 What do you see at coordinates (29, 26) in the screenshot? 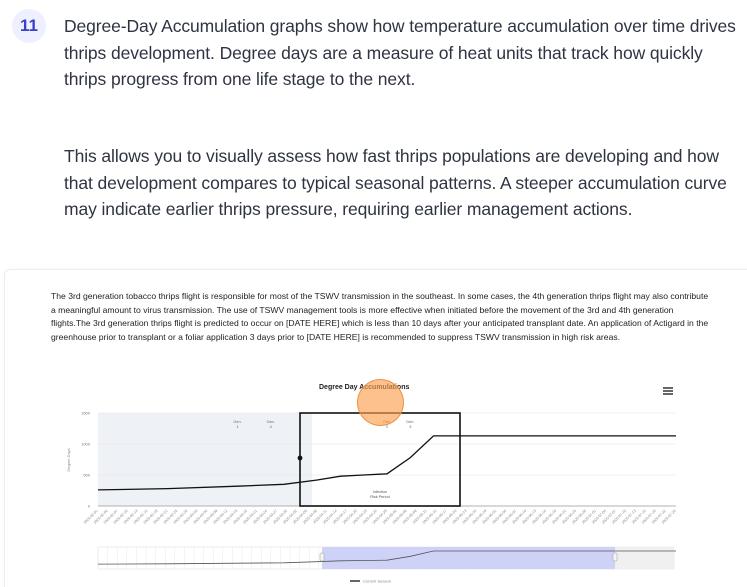
I see `step-number-badge: 11` at bounding box center [29, 26].